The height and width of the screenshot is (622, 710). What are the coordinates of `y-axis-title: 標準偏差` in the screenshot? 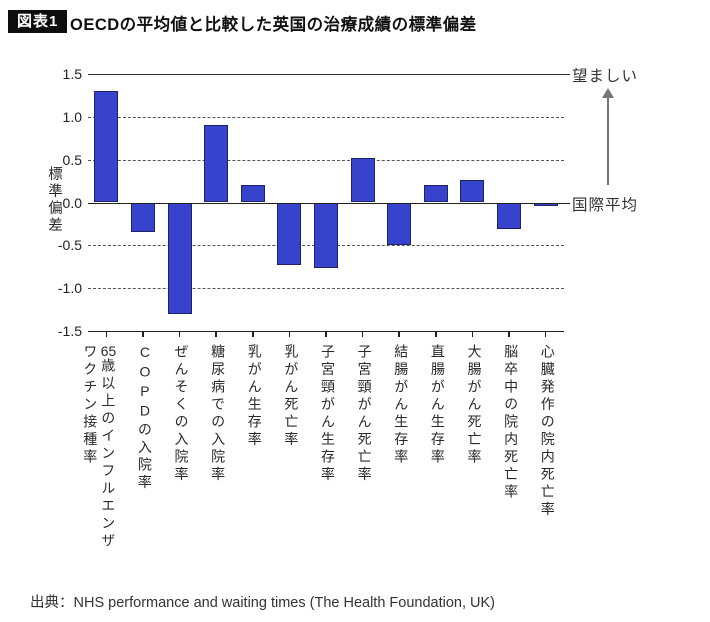 It's located at (54, 200).